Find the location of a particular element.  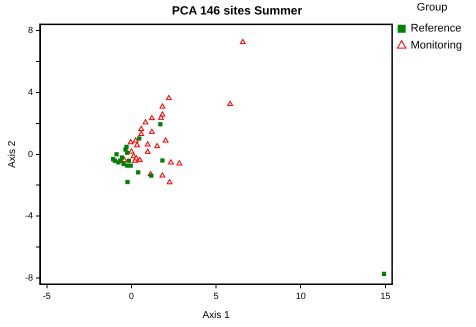

y-axis-title: Axis 2 is located at coordinates (12, 154).